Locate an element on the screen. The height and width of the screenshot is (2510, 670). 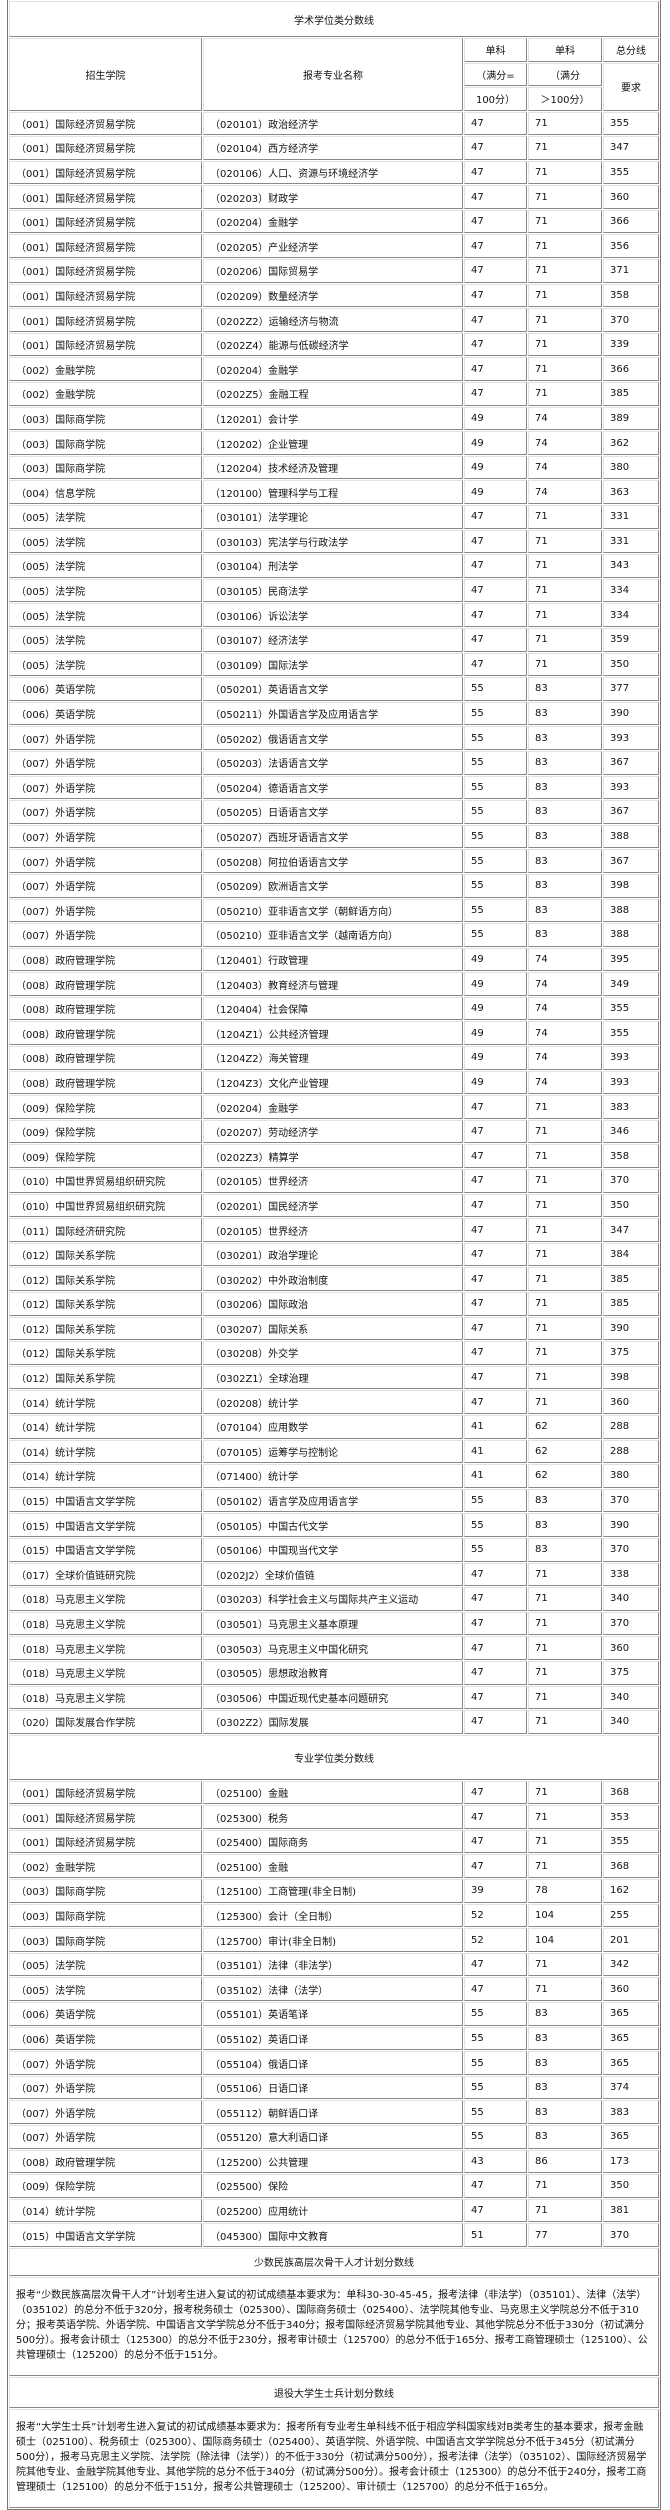
header-single2-full: ＞100分） is located at coordinates (565, 99).